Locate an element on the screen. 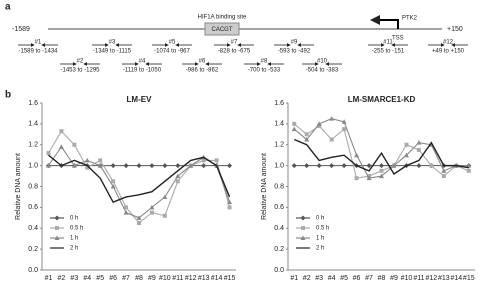 The width and height of the screenshot is (481, 288). x-tick-label: #5 is located at coordinates (344, 278).